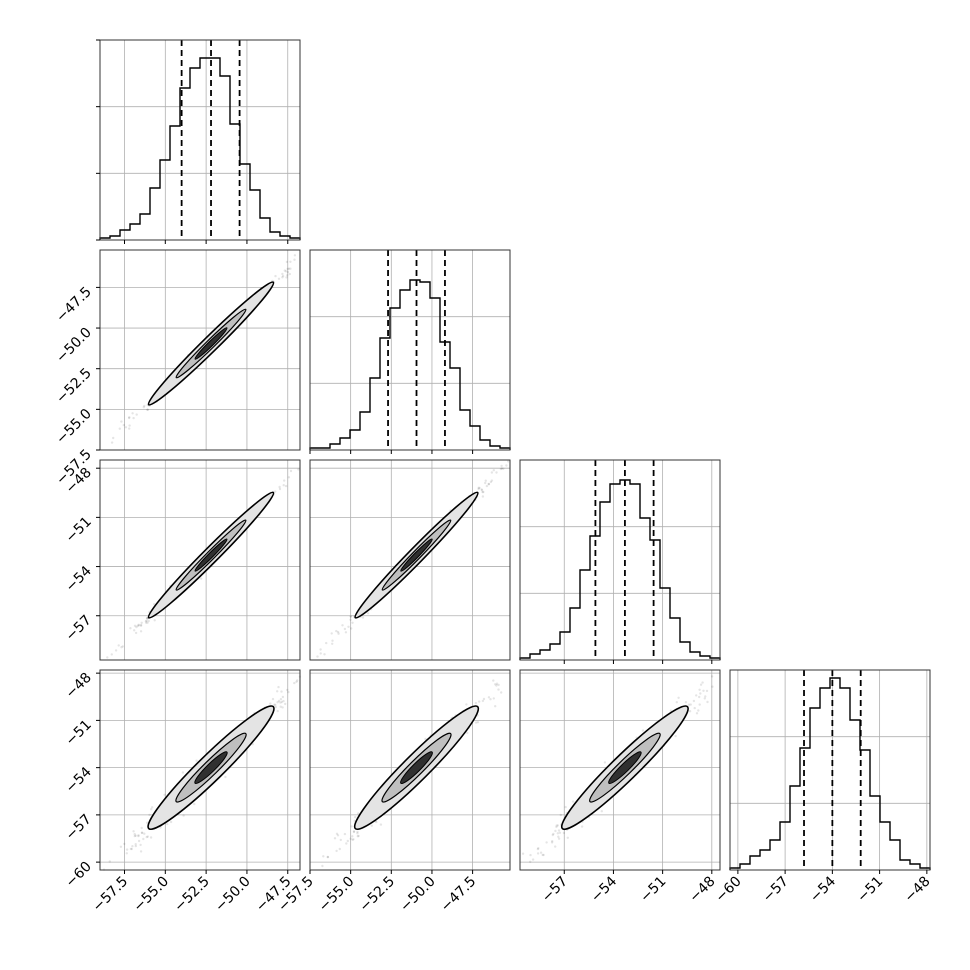 The width and height of the screenshot is (970, 970). Describe the element at coordinates (79, 827) in the screenshot. I see `y-tick-label: −57` at that location.